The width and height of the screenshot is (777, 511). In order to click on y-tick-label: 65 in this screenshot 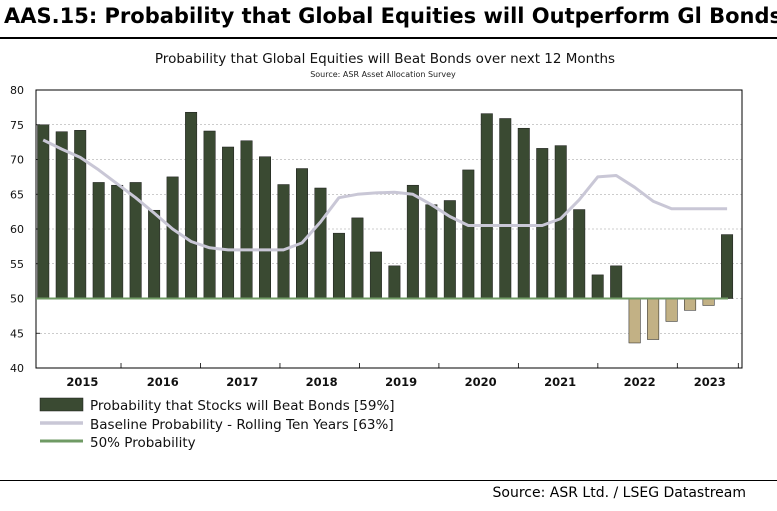, I will do `click(17, 194)`.